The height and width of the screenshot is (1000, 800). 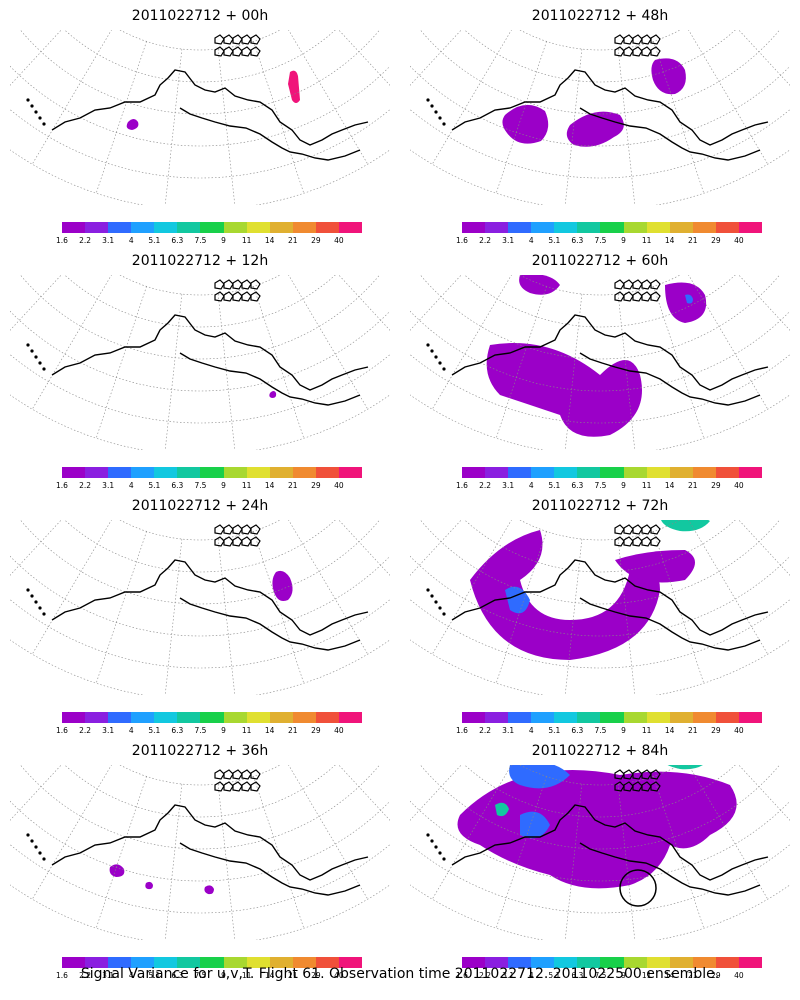 What do you see at coordinates (177, 975) in the screenshot?
I see `colorbar-tick-label: 6.3` at bounding box center [177, 975].